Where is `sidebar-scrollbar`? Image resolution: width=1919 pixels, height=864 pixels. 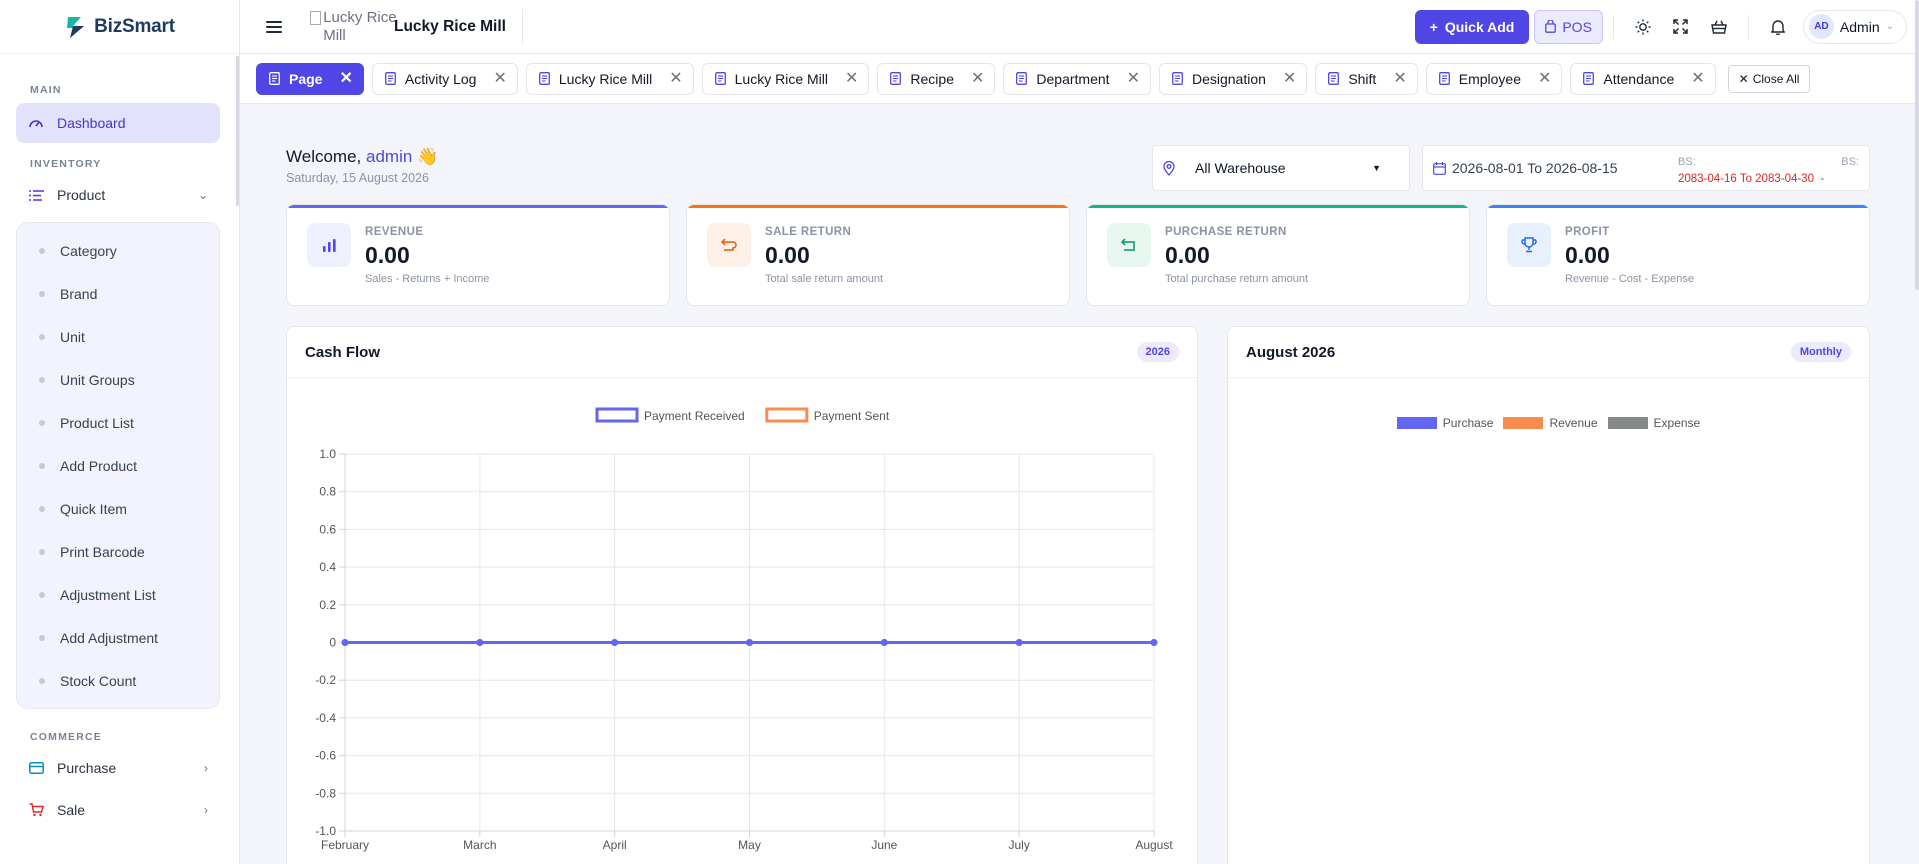 sidebar-scrollbar is located at coordinates (237, 131).